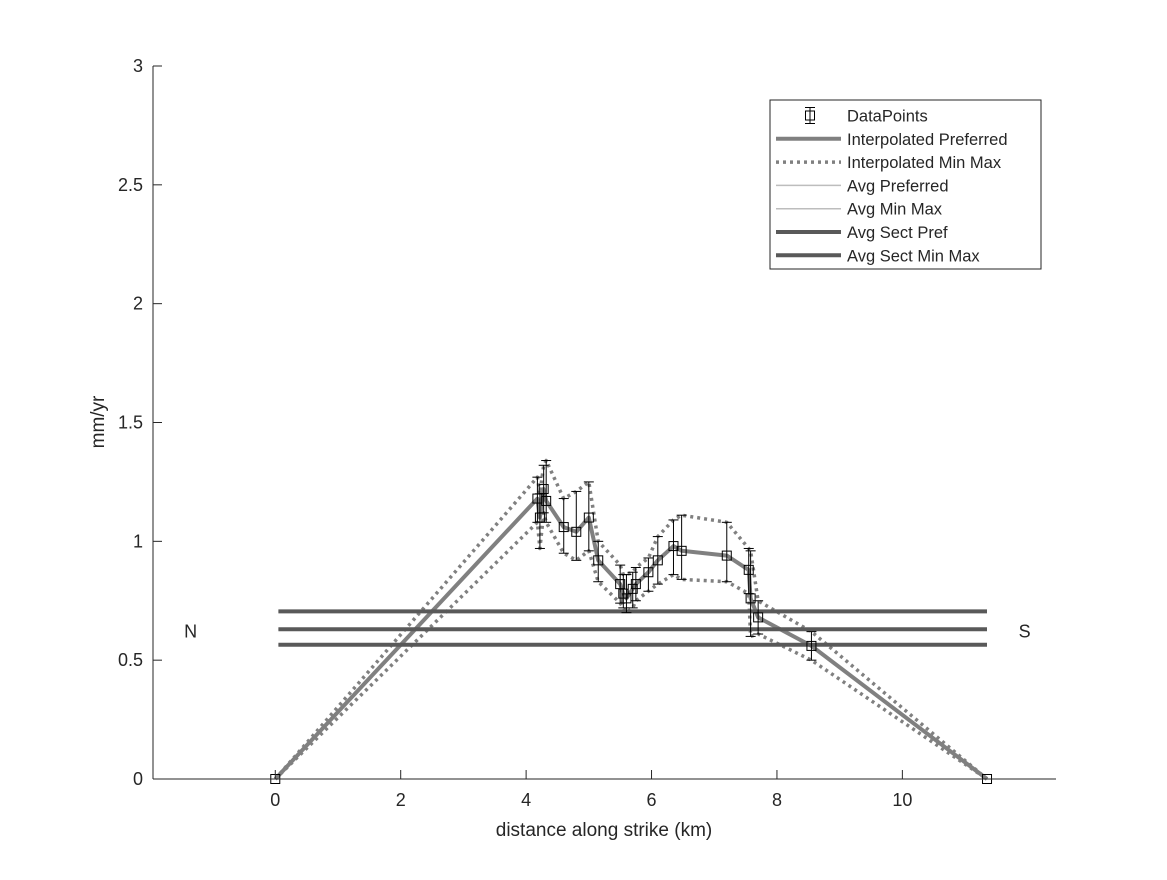 The width and height of the screenshot is (1167, 880). I want to click on y-tick-label: 1.5, so click(130, 423).